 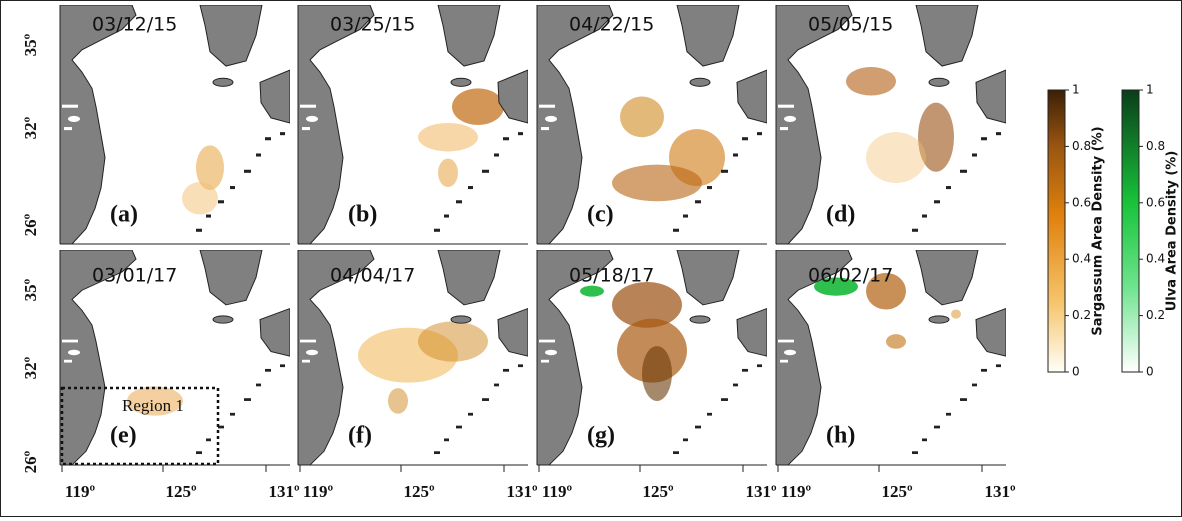 I want to click on panel-letter: (b), so click(x=362, y=215).